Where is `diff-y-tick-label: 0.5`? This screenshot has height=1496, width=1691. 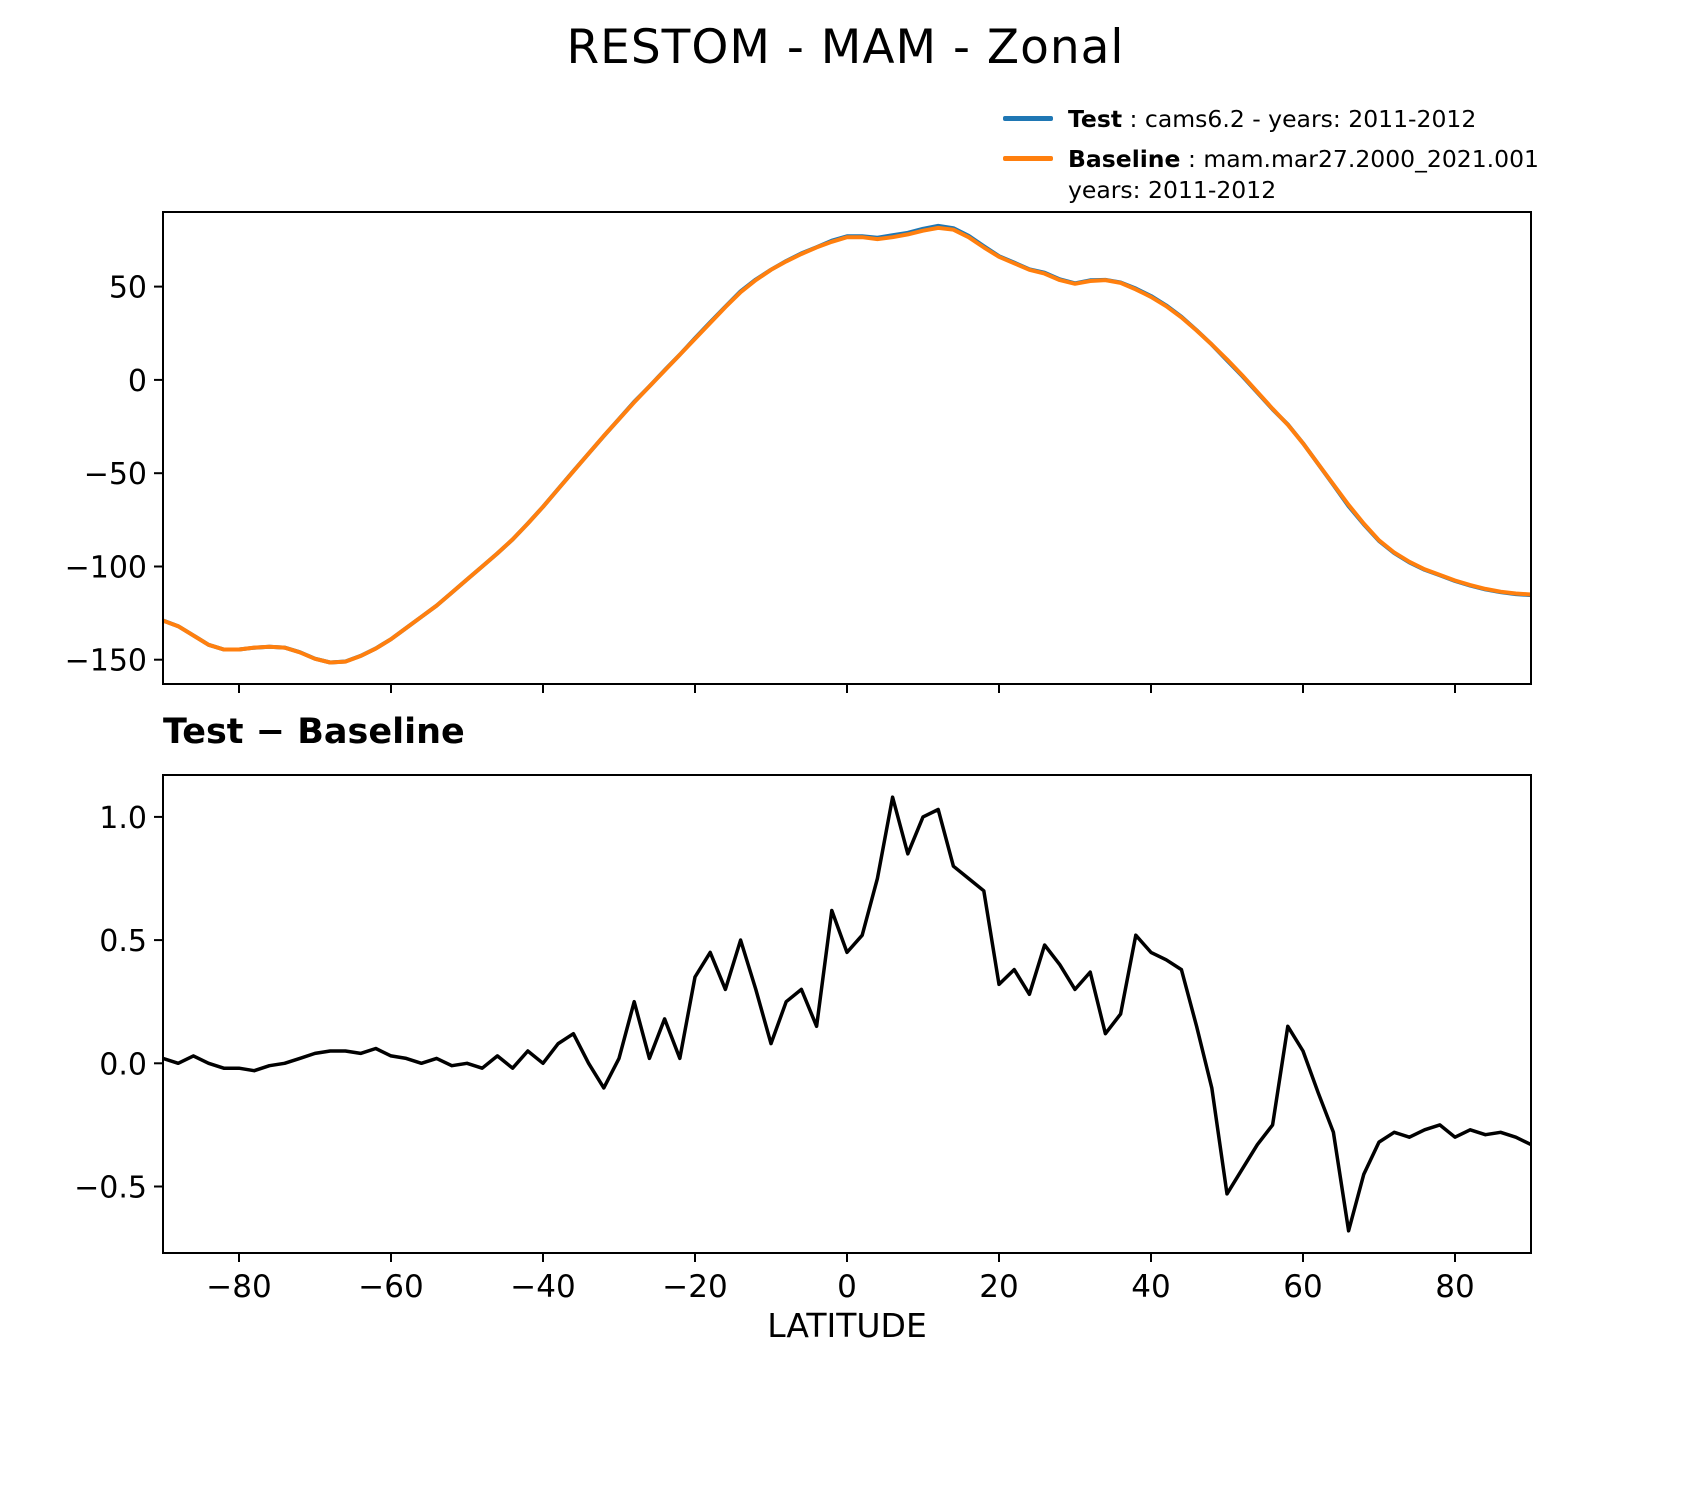
diff-y-tick-label: 0.5 is located at coordinates (123, 941).